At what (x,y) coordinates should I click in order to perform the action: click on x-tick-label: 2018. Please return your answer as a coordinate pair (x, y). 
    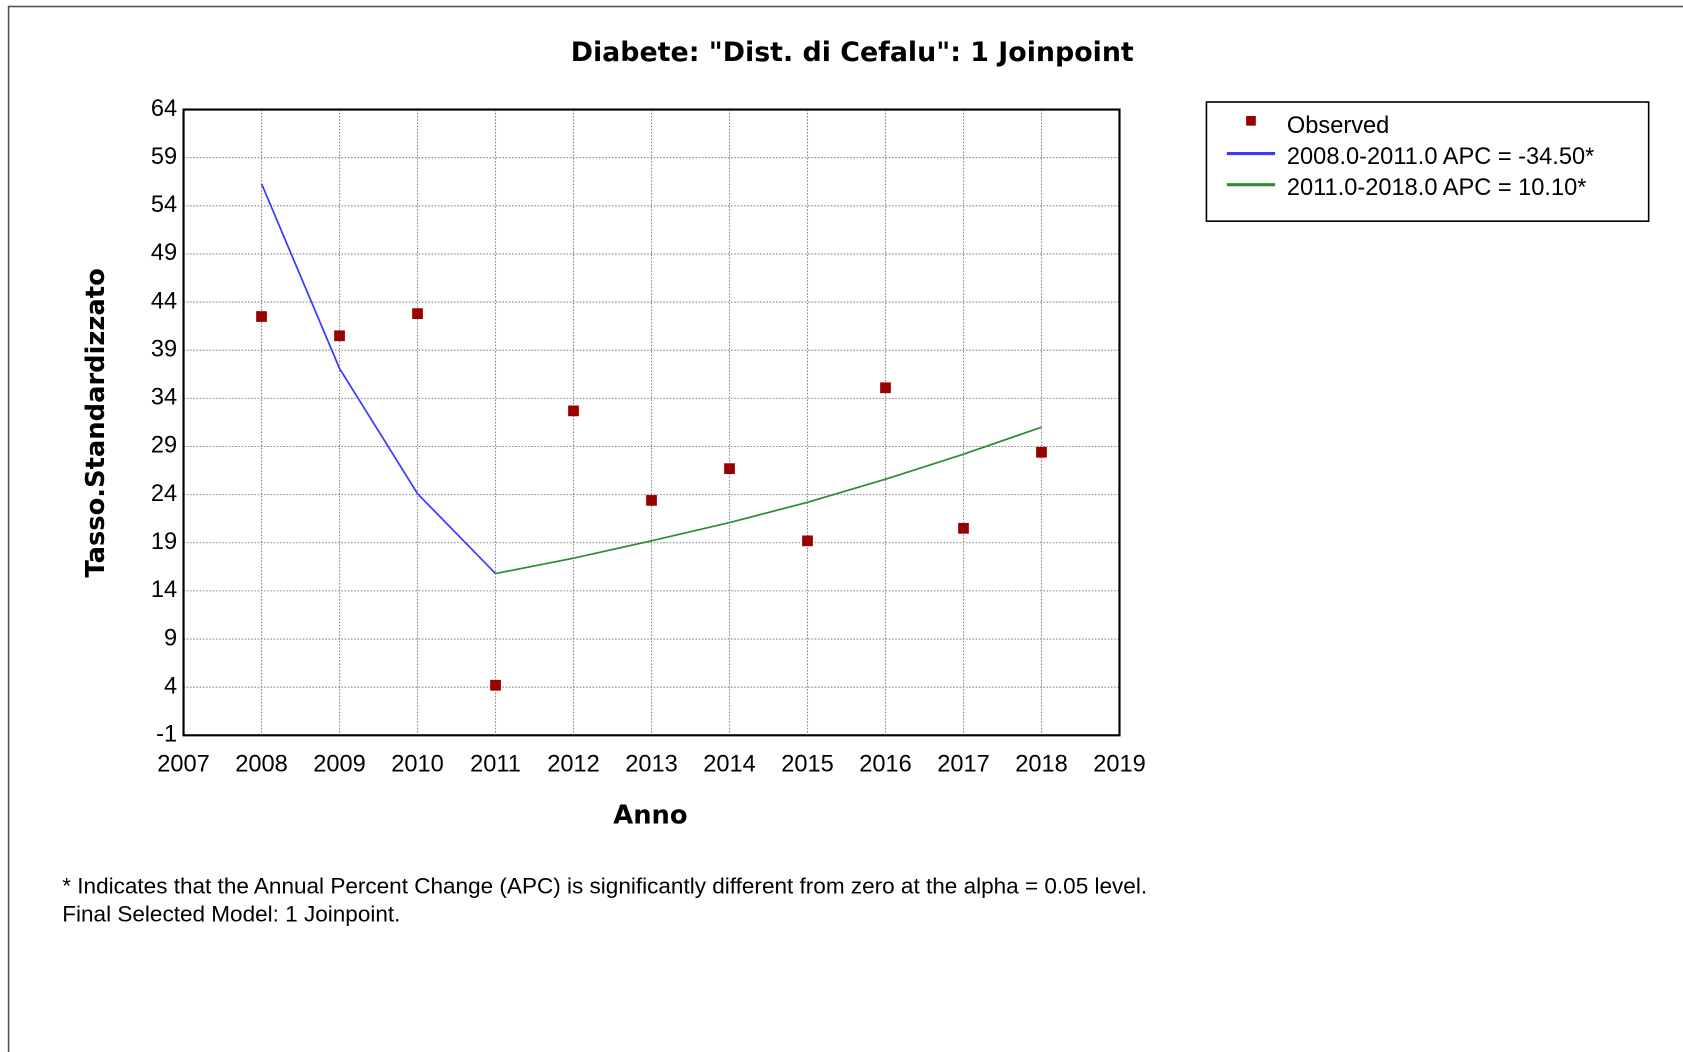
    Looking at the image, I should click on (1041, 765).